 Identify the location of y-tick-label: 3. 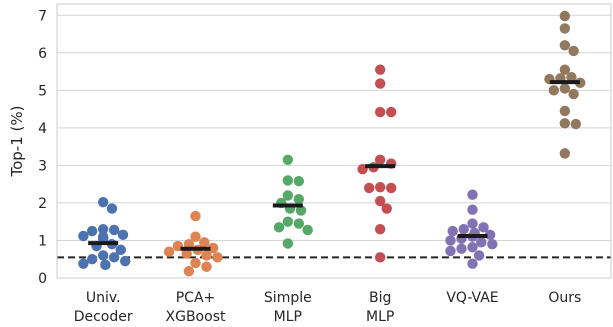
(42, 166).